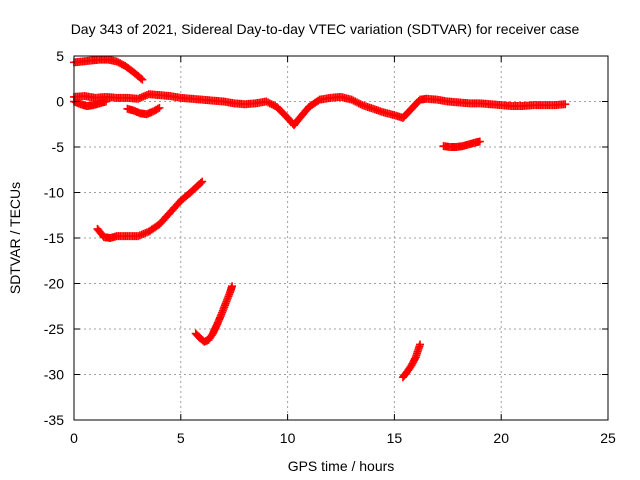 The height and width of the screenshot is (480, 640). Describe the element at coordinates (60, 102) in the screenshot. I see `y-tick-label: 0` at that location.